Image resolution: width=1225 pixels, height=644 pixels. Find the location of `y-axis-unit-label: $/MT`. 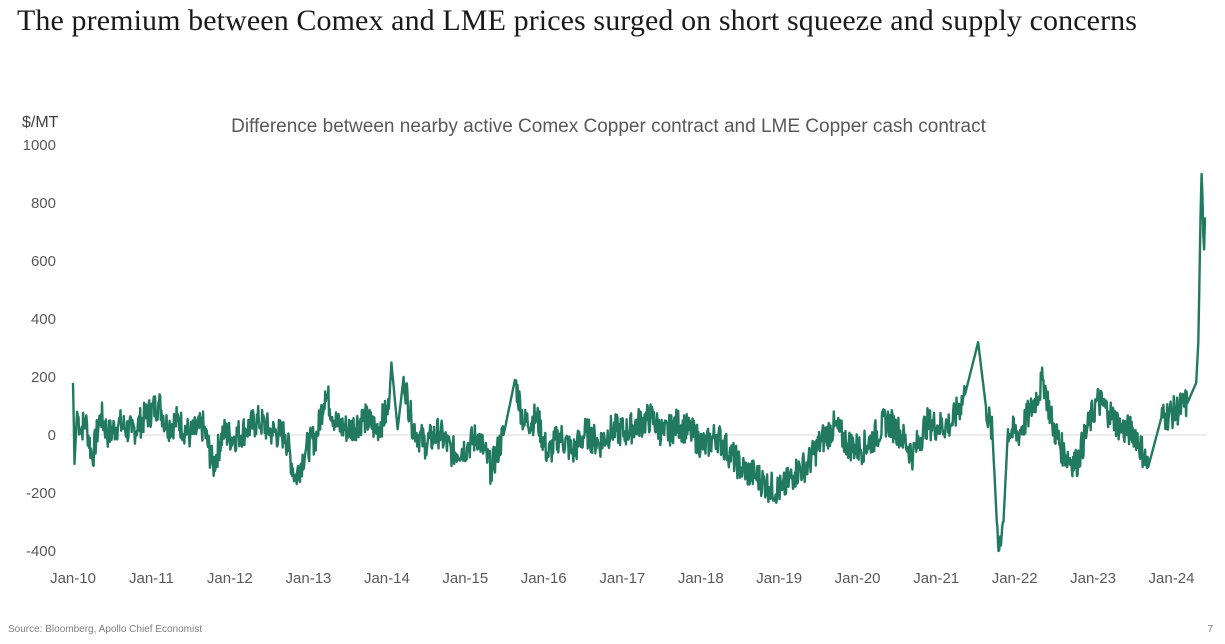

y-axis-unit-label: $/MT is located at coordinates (40, 122).